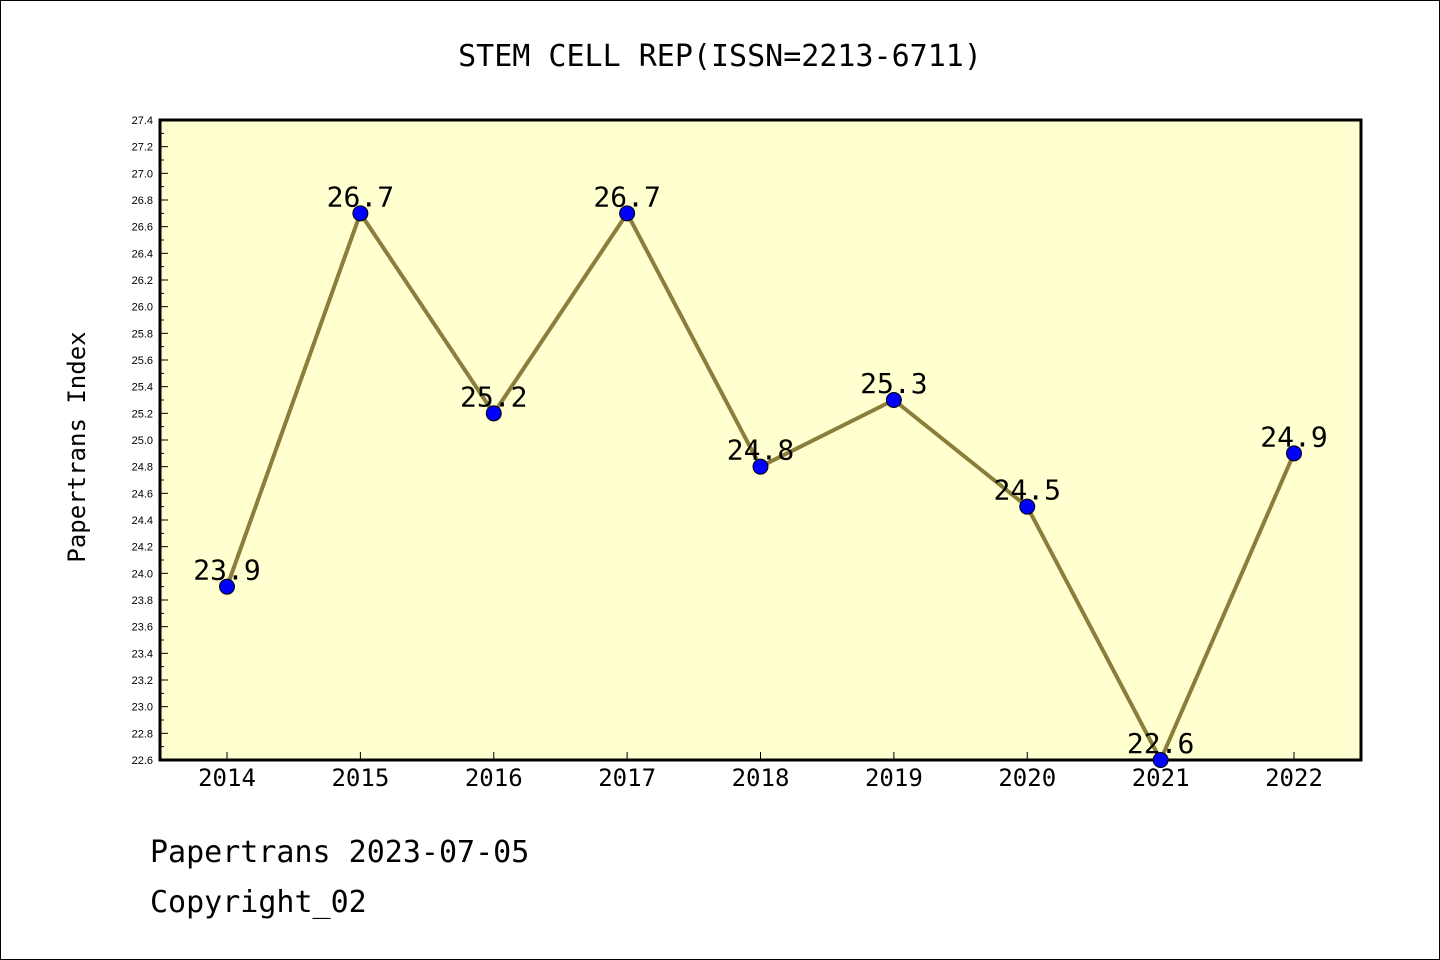 This screenshot has width=1440, height=960. What do you see at coordinates (493, 396) in the screenshot?
I see `data-label: 25.2` at bounding box center [493, 396].